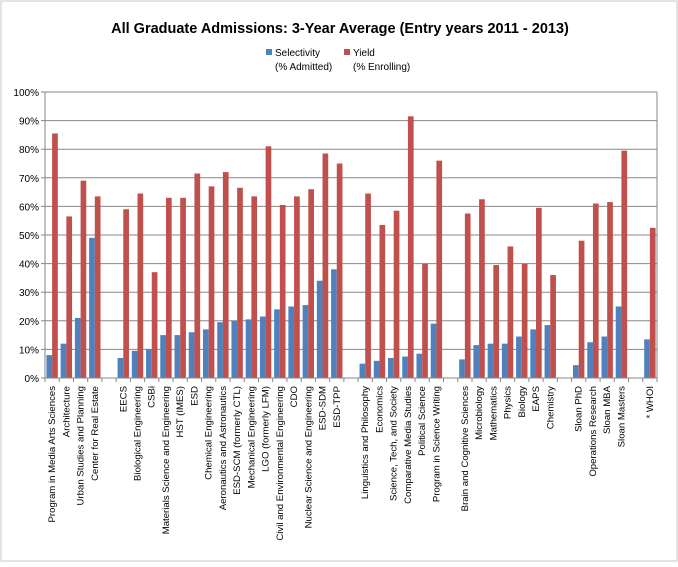  What do you see at coordinates (436, 444) in the screenshot?
I see `x-tick-label: Program in Science Writing` at bounding box center [436, 444].